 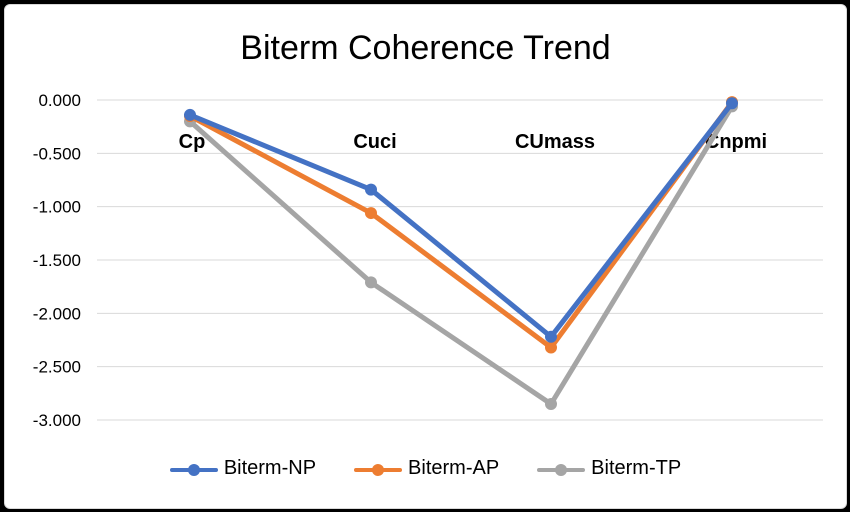 I want to click on chart-title: Biterm Coherence Trend, so click(x=425, y=48).